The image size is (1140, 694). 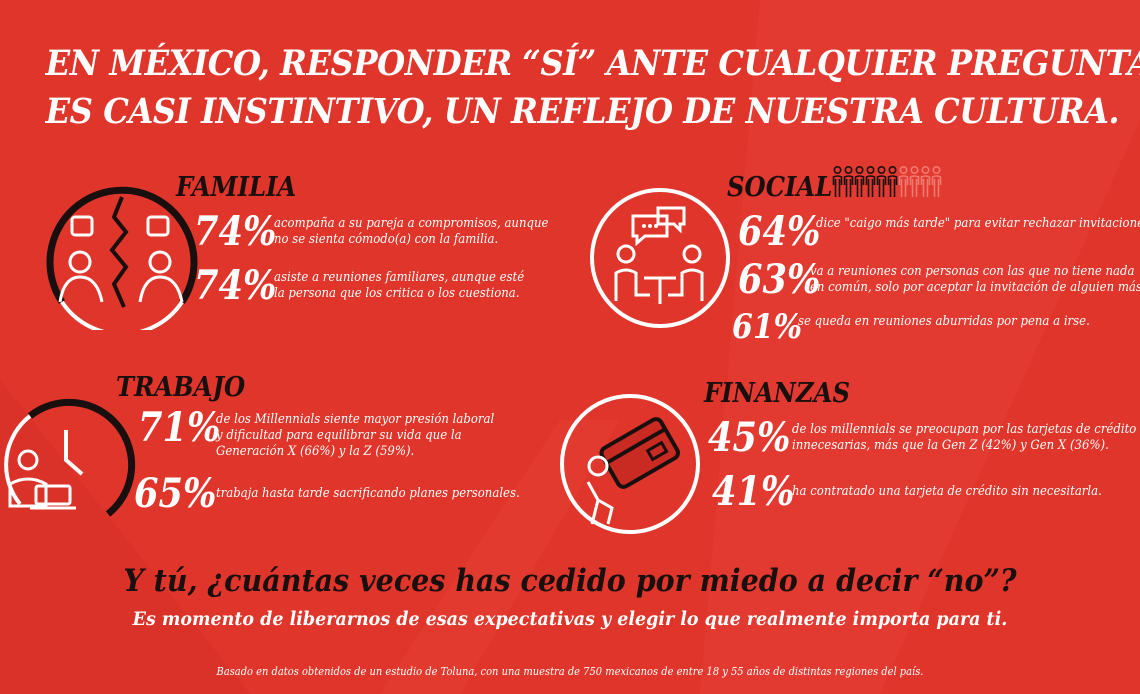 What do you see at coordinates (749, 437) in the screenshot?
I see `percentage: 45%` at bounding box center [749, 437].